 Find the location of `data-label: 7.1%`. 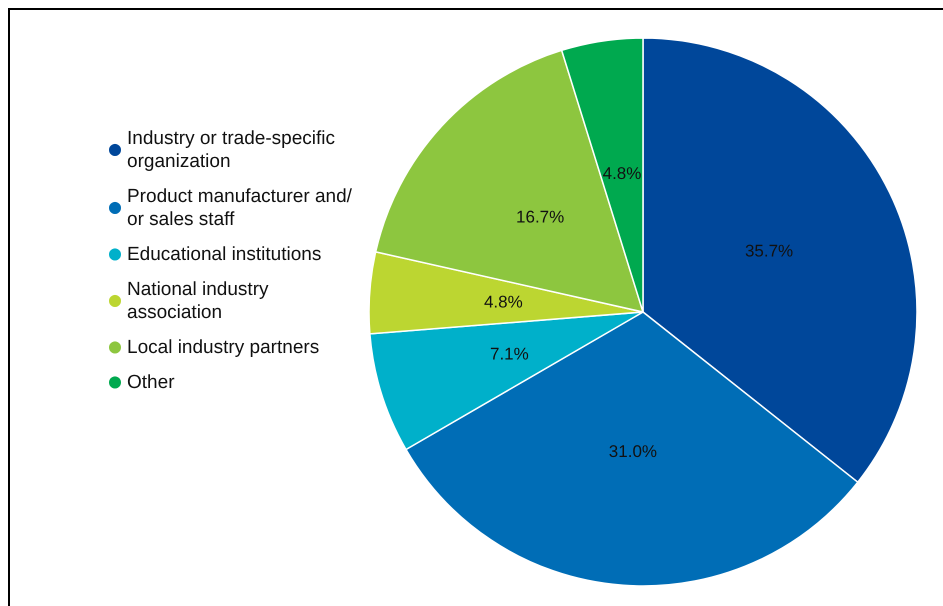

data-label: 7.1% is located at coordinates (509, 354).